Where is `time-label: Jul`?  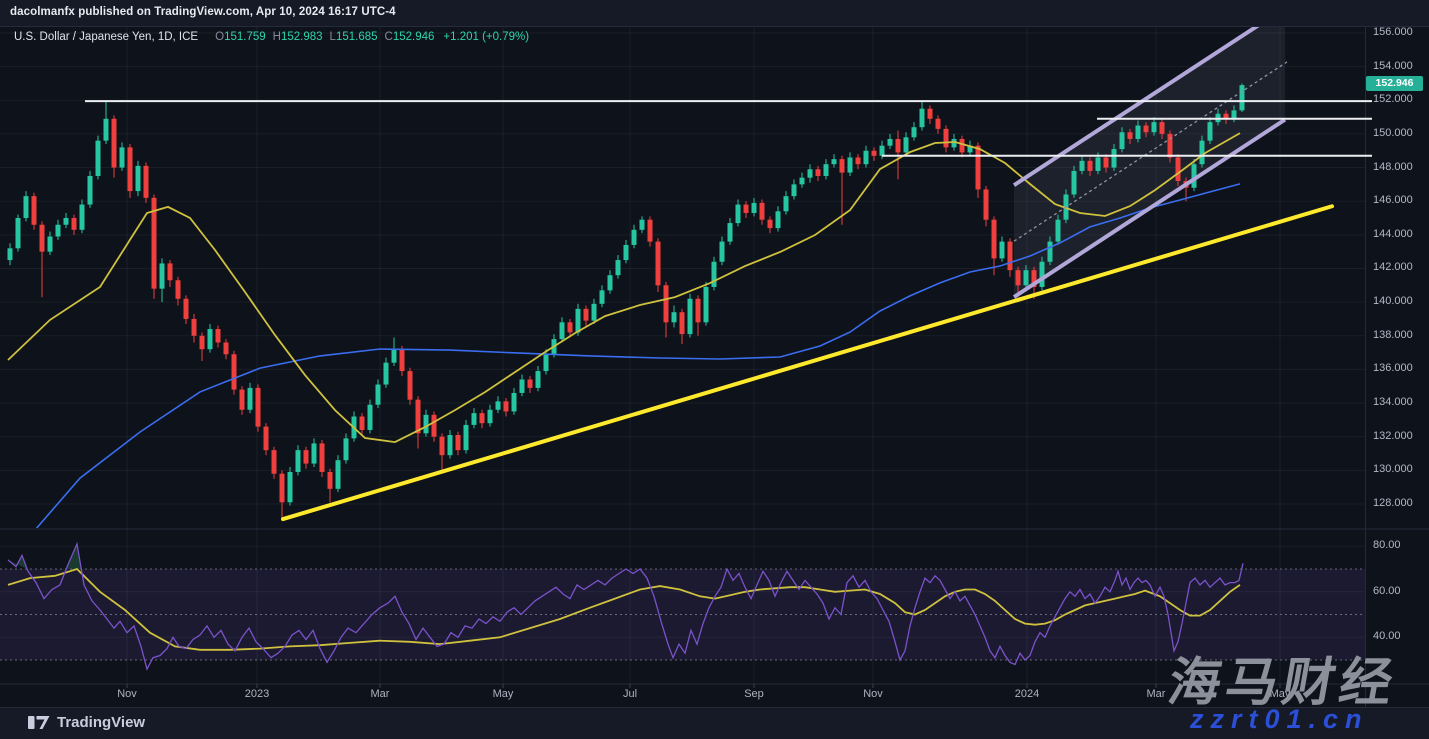
time-label: Jul is located at coordinates (630, 694).